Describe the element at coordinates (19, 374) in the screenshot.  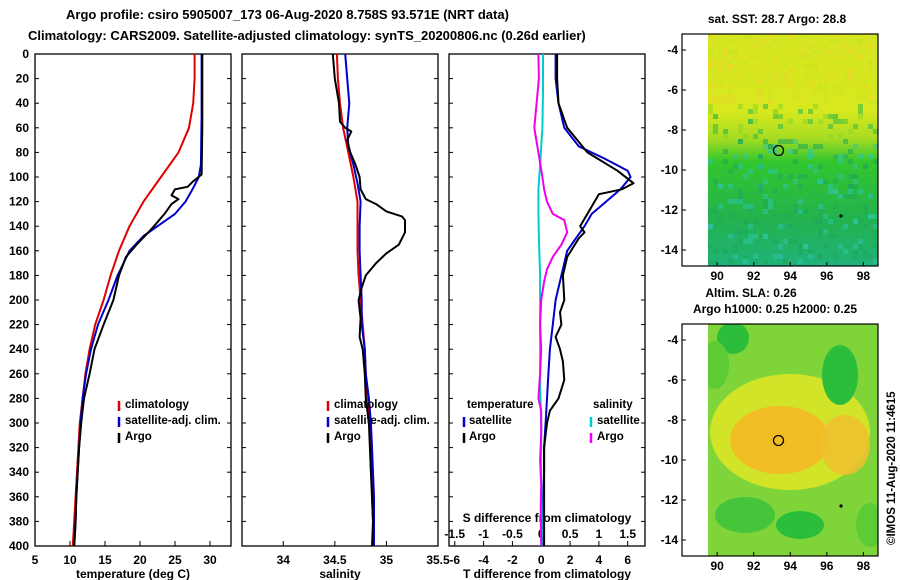
I see `depth-tick-label: 260` at that location.